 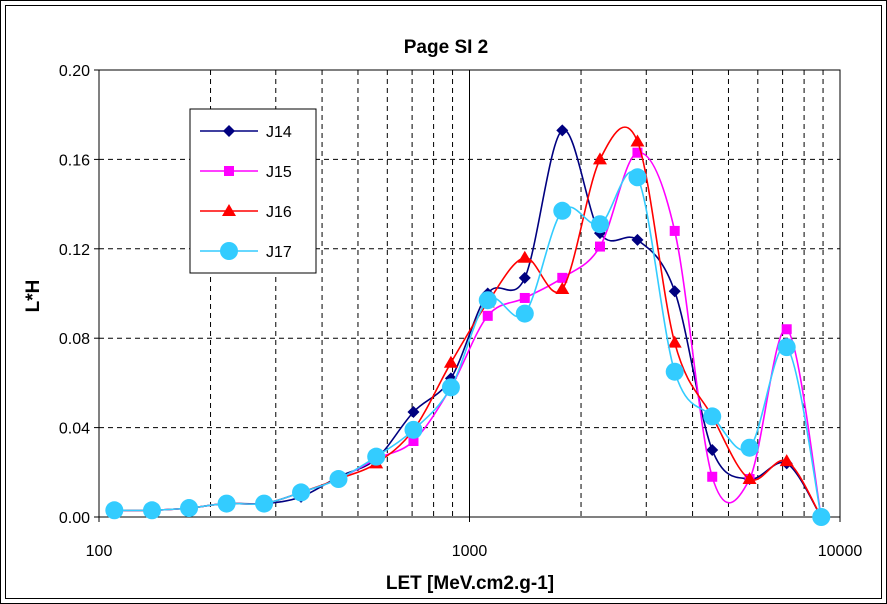 What do you see at coordinates (246, 212) in the screenshot?
I see `legend-item-j16: J16` at bounding box center [246, 212].